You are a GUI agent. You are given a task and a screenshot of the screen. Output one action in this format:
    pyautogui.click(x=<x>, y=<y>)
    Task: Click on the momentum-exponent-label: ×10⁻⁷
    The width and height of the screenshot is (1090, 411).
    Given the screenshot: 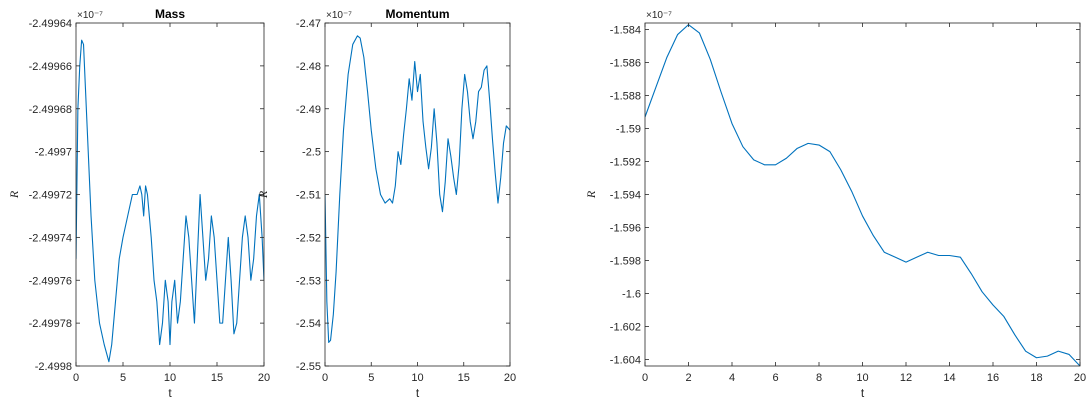 What is the action you would take?
    pyautogui.click(x=339, y=15)
    